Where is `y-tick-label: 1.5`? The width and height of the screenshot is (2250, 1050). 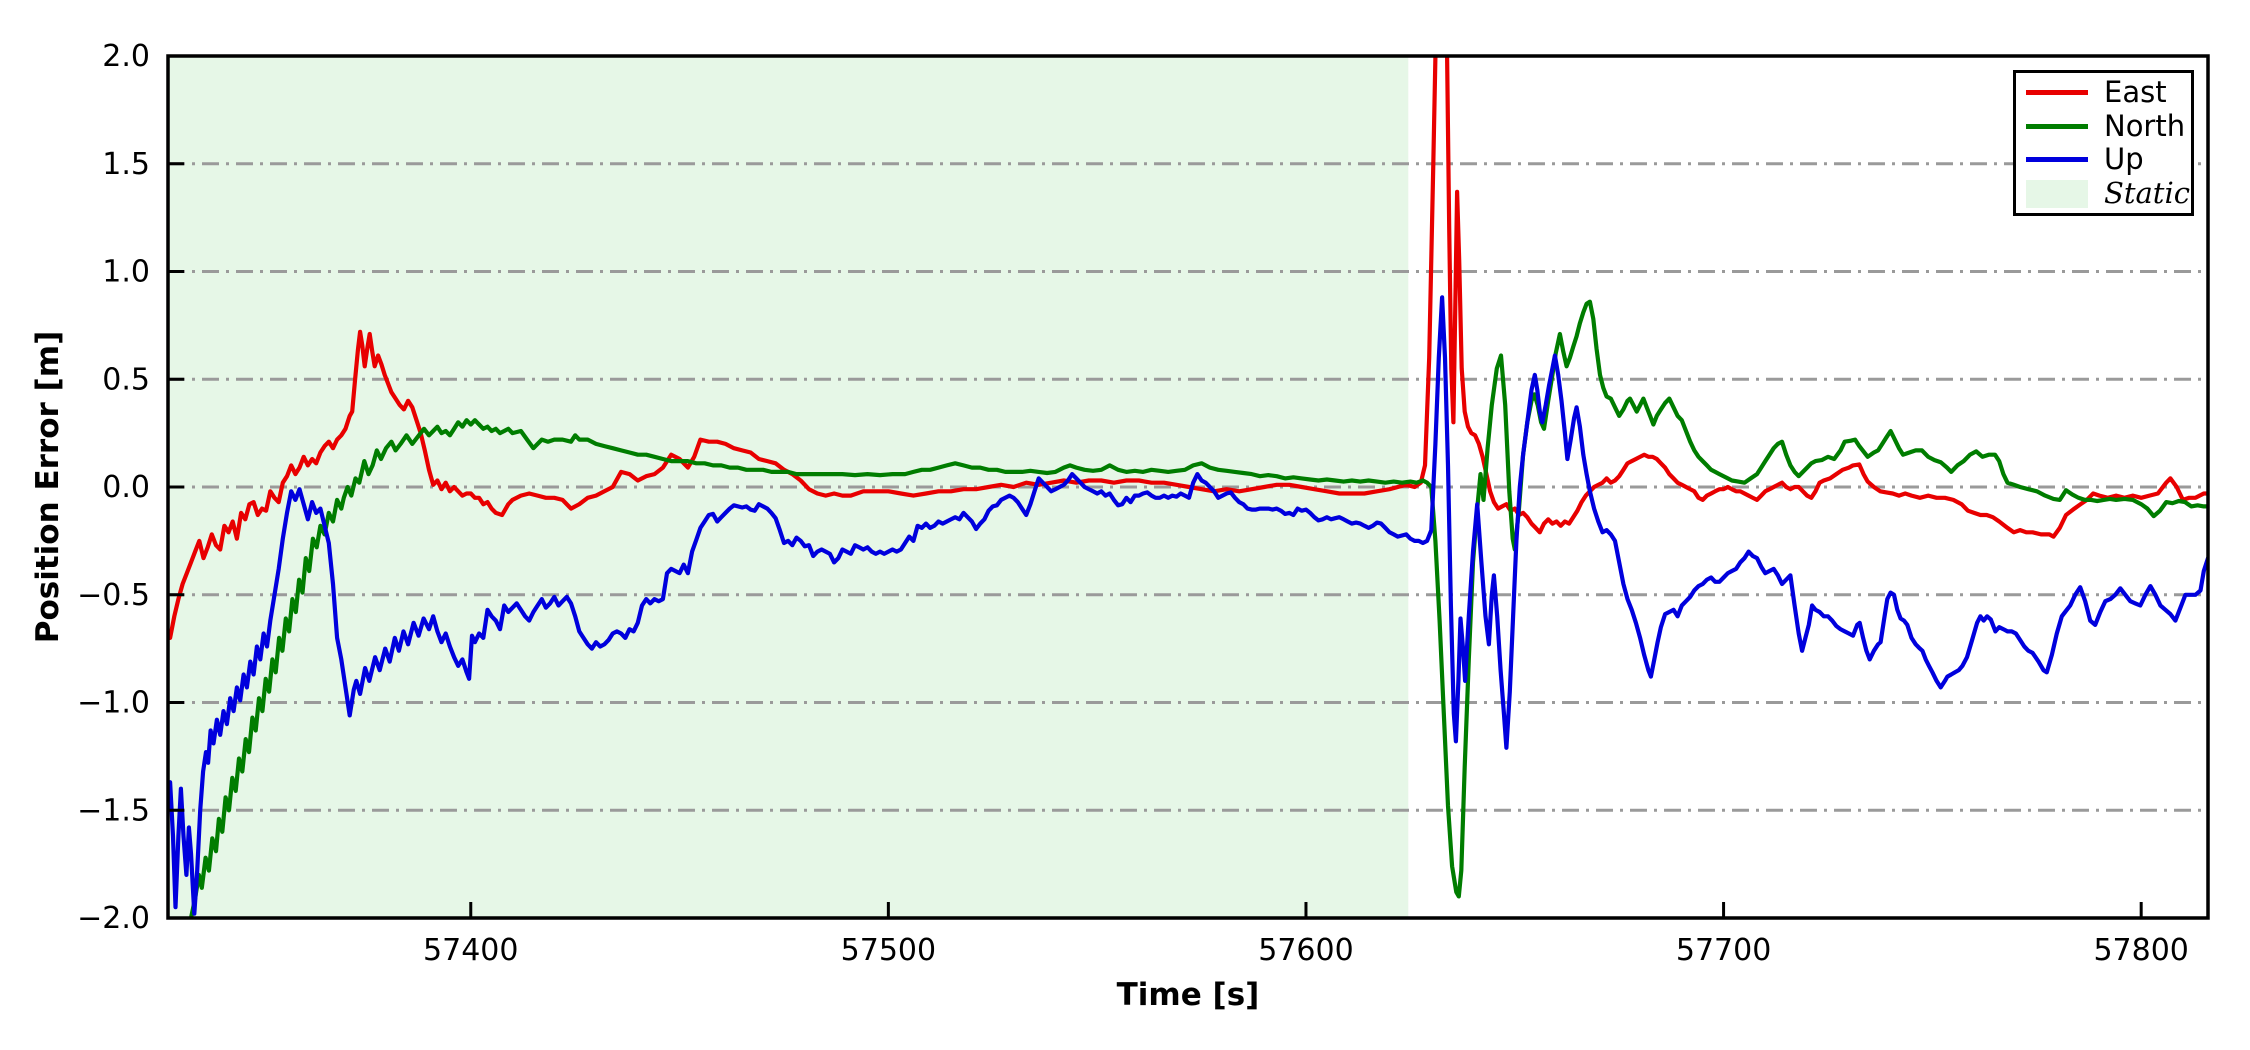 y-tick-label: 1.5 is located at coordinates (126, 164).